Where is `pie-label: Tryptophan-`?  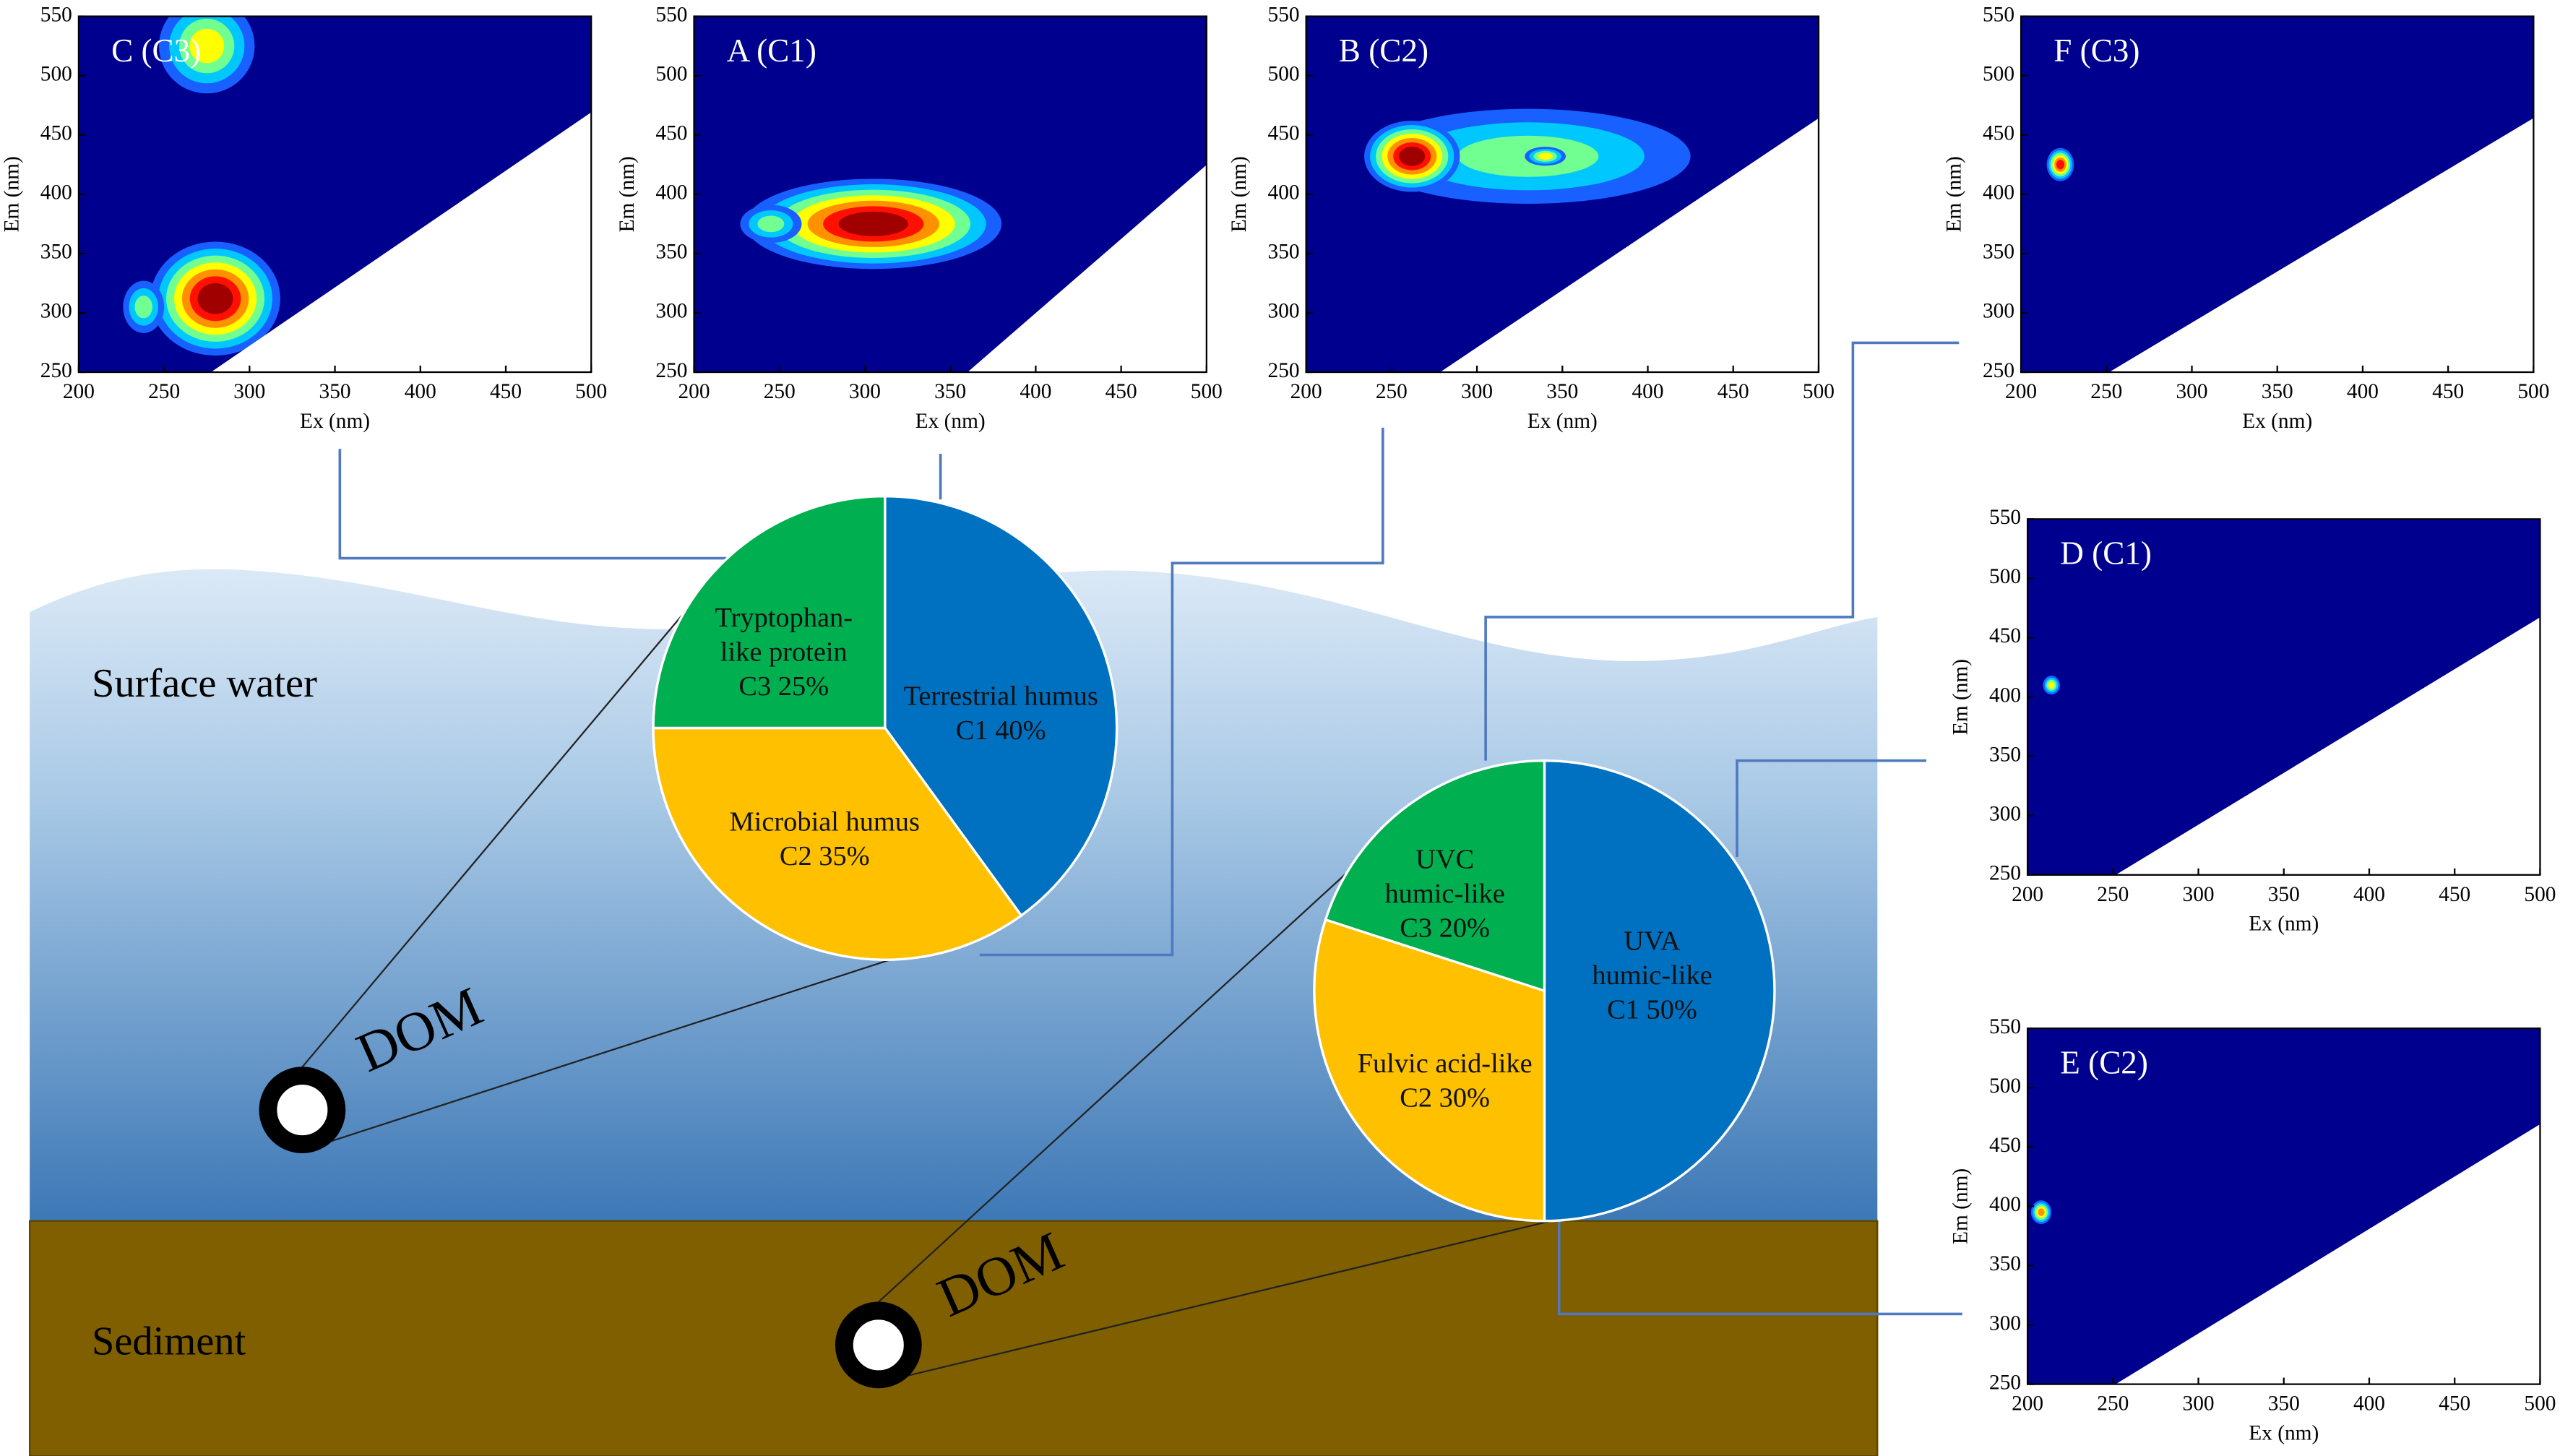 pie-label: Tryptophan- is located at coordinates (784, 618).